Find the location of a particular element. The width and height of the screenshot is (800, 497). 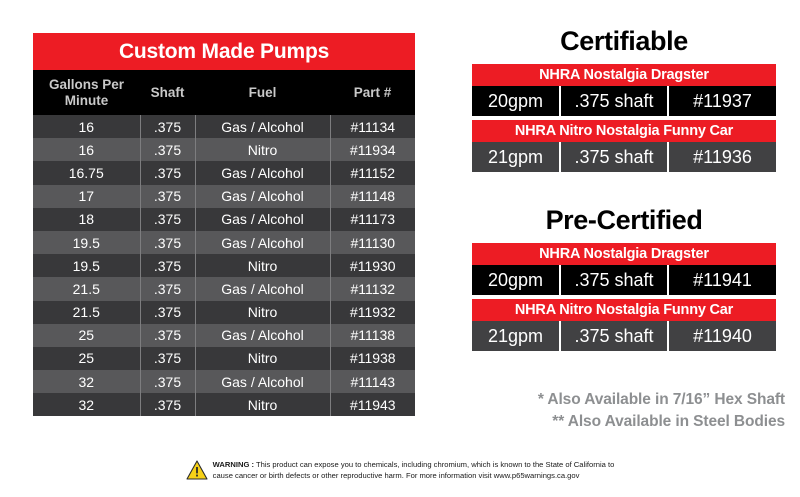

cell-gpm: 16.75 is located at coordinates (87, 173).